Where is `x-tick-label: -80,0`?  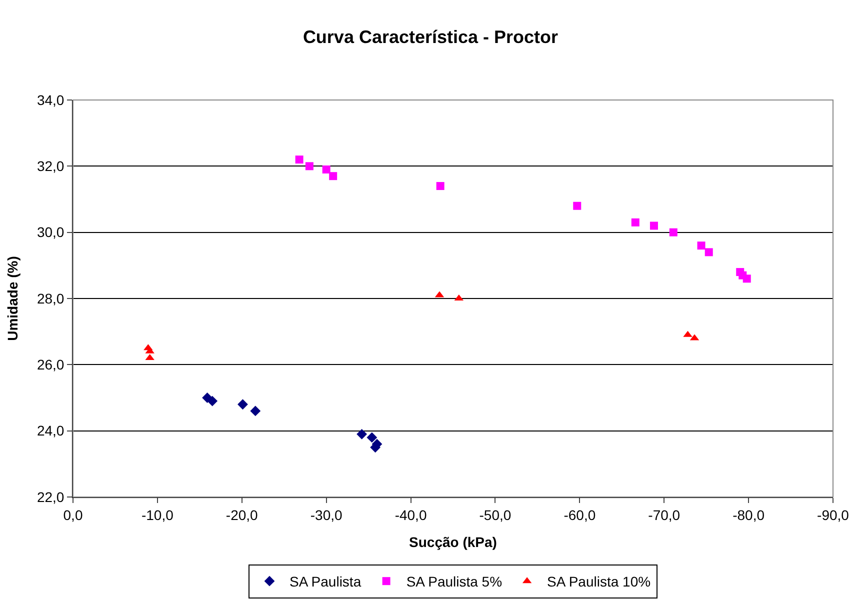
x-tick-label: -80,0 is located at coordinates (748, 514).